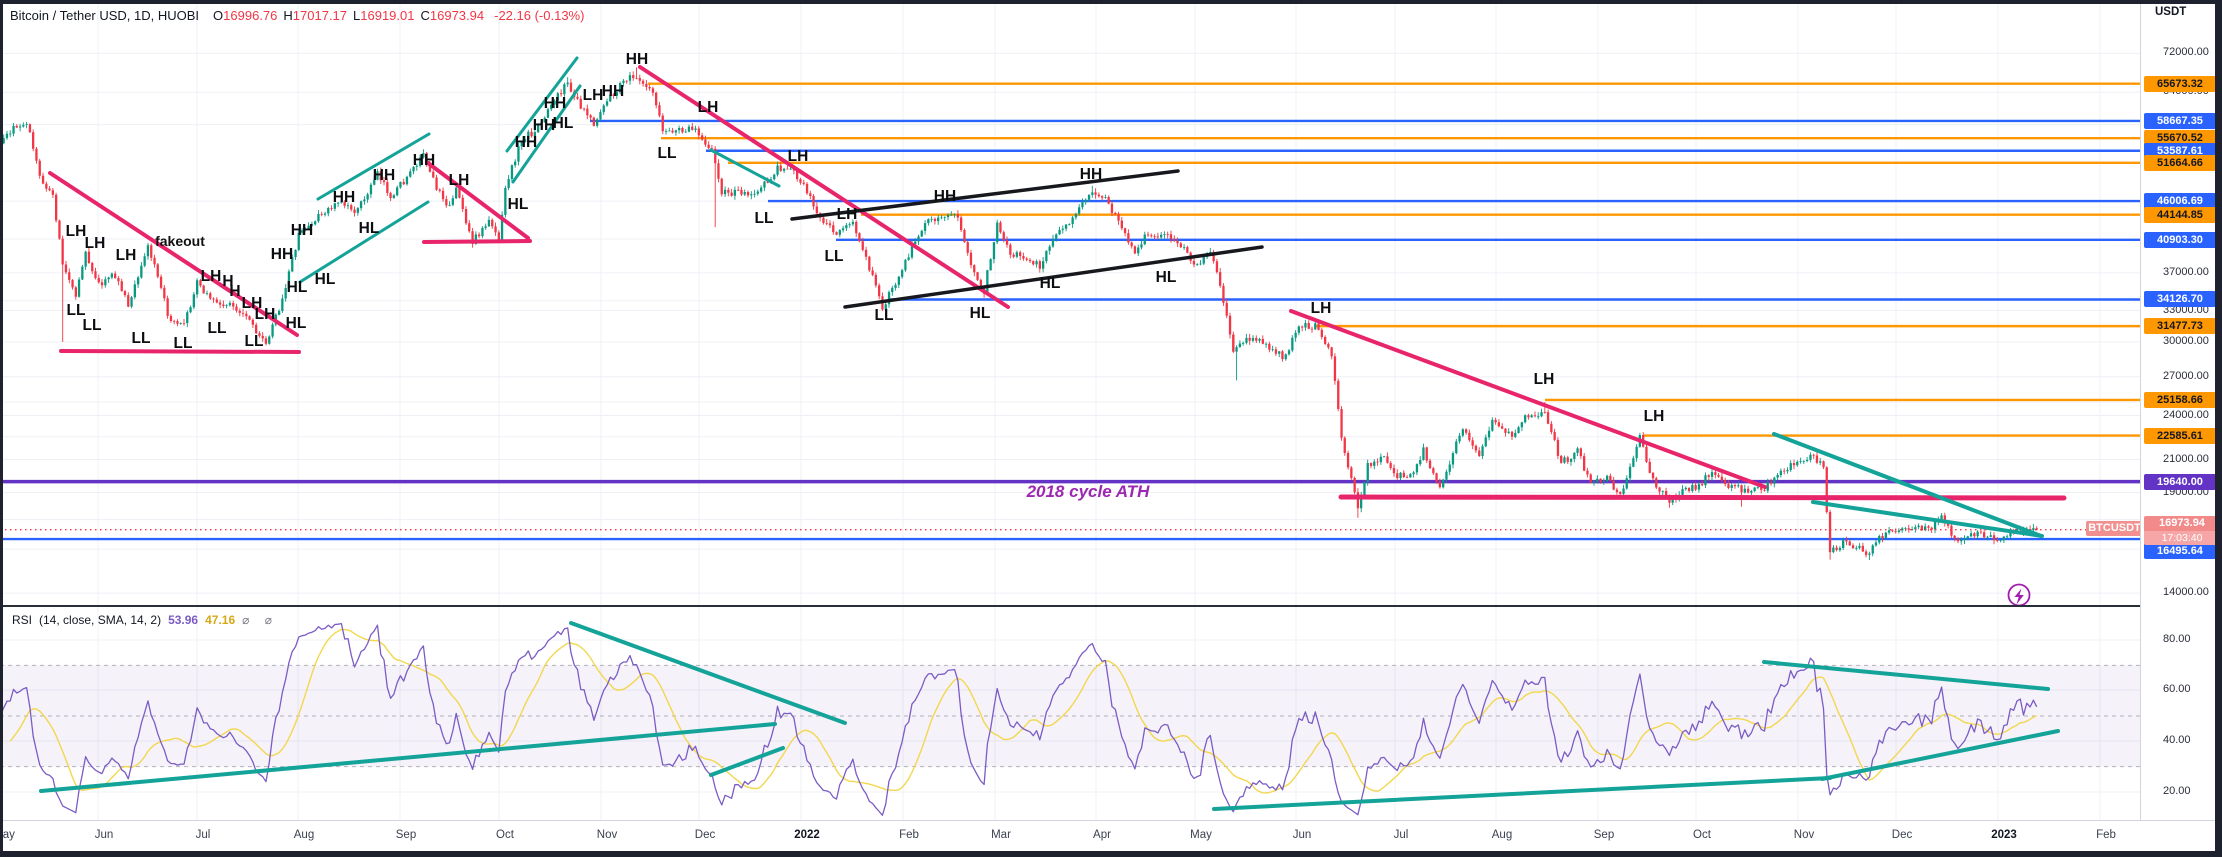  Describe the element at coordinates (2180, 214) in the screenshot. I see `level-price-label: 44144.85` at that location.